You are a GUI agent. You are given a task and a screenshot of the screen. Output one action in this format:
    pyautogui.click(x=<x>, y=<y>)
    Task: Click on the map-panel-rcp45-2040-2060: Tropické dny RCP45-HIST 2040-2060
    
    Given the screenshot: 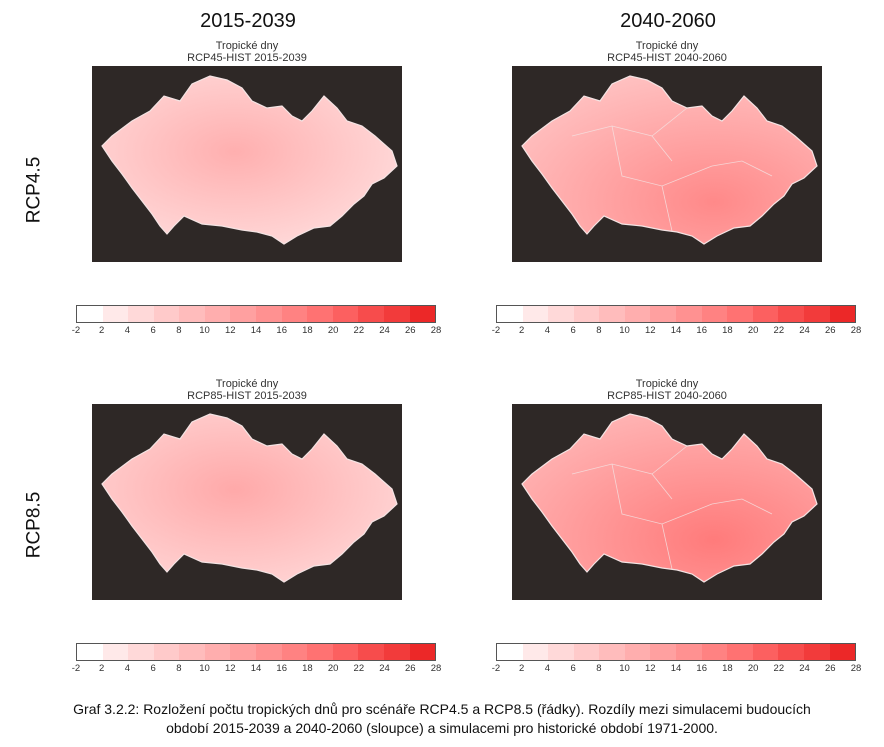 What is the action you would take?
    pyautogui.click(x=667, y=151)
    